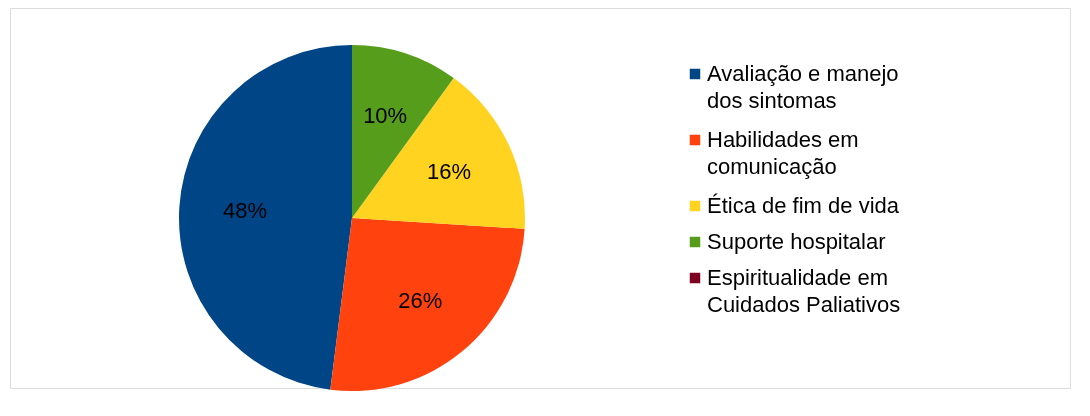  What do you see at coordinates (244, 211) in the screenshot?
I see `data-label: 48%` at bounding box center [244, 211].